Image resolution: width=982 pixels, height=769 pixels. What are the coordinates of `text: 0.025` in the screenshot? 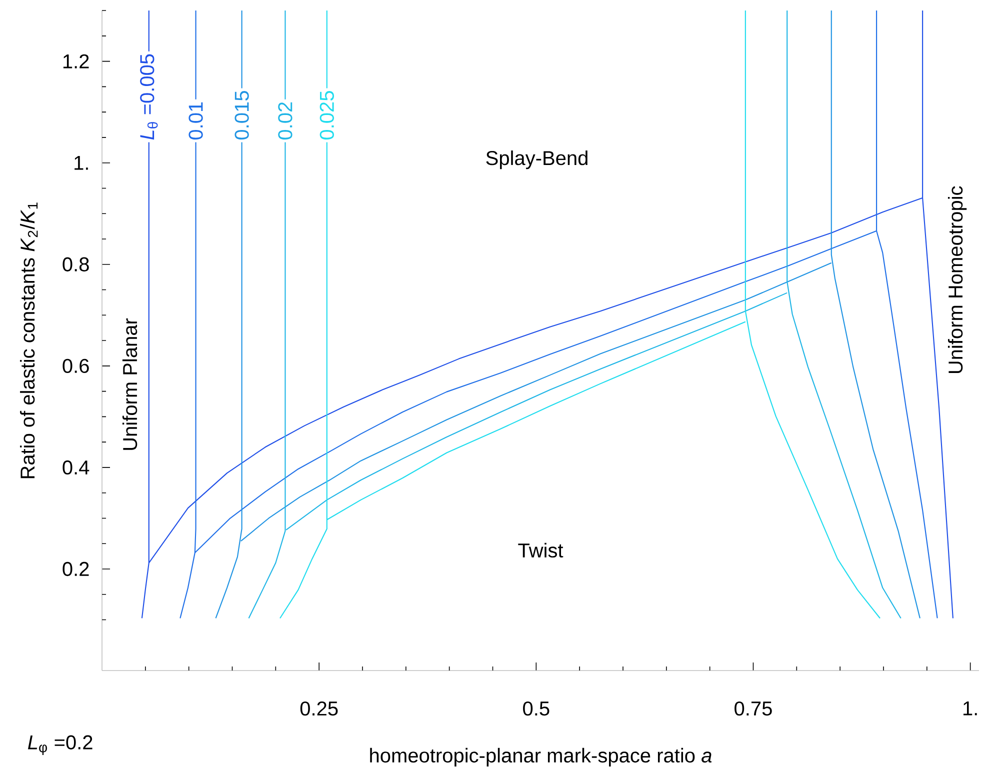 It's located at (327, 115).